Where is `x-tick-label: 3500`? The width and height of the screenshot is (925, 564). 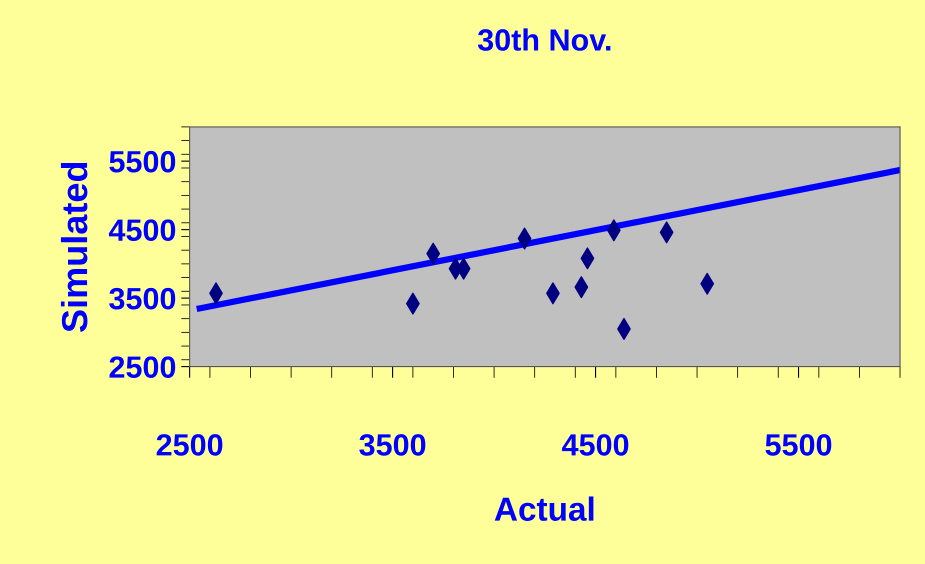 x-tick-label: 3500 is located at coordinates (392, 445).